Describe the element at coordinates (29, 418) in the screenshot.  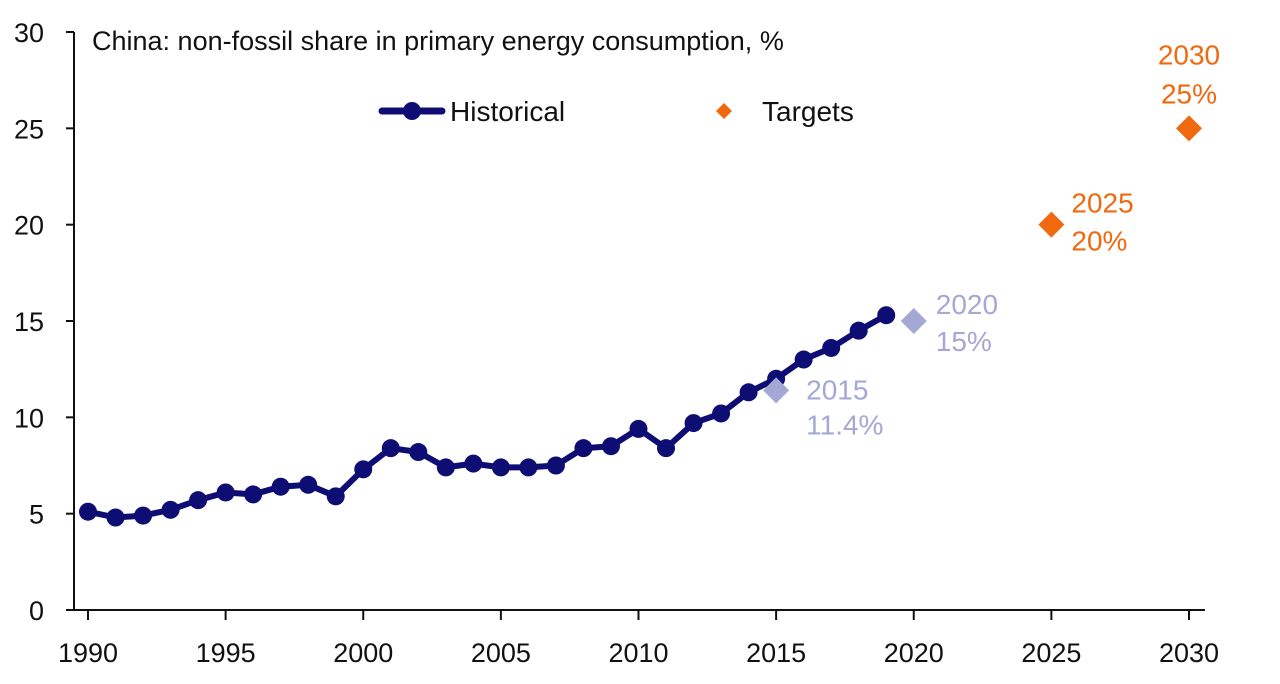
I see `y-tick-label: 10` at that location.